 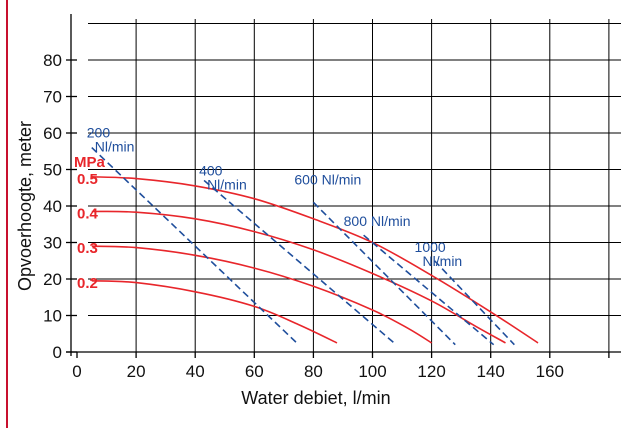 I want to click on airflow-label-600: 600 Nl/min, so click(x=327, y=179).